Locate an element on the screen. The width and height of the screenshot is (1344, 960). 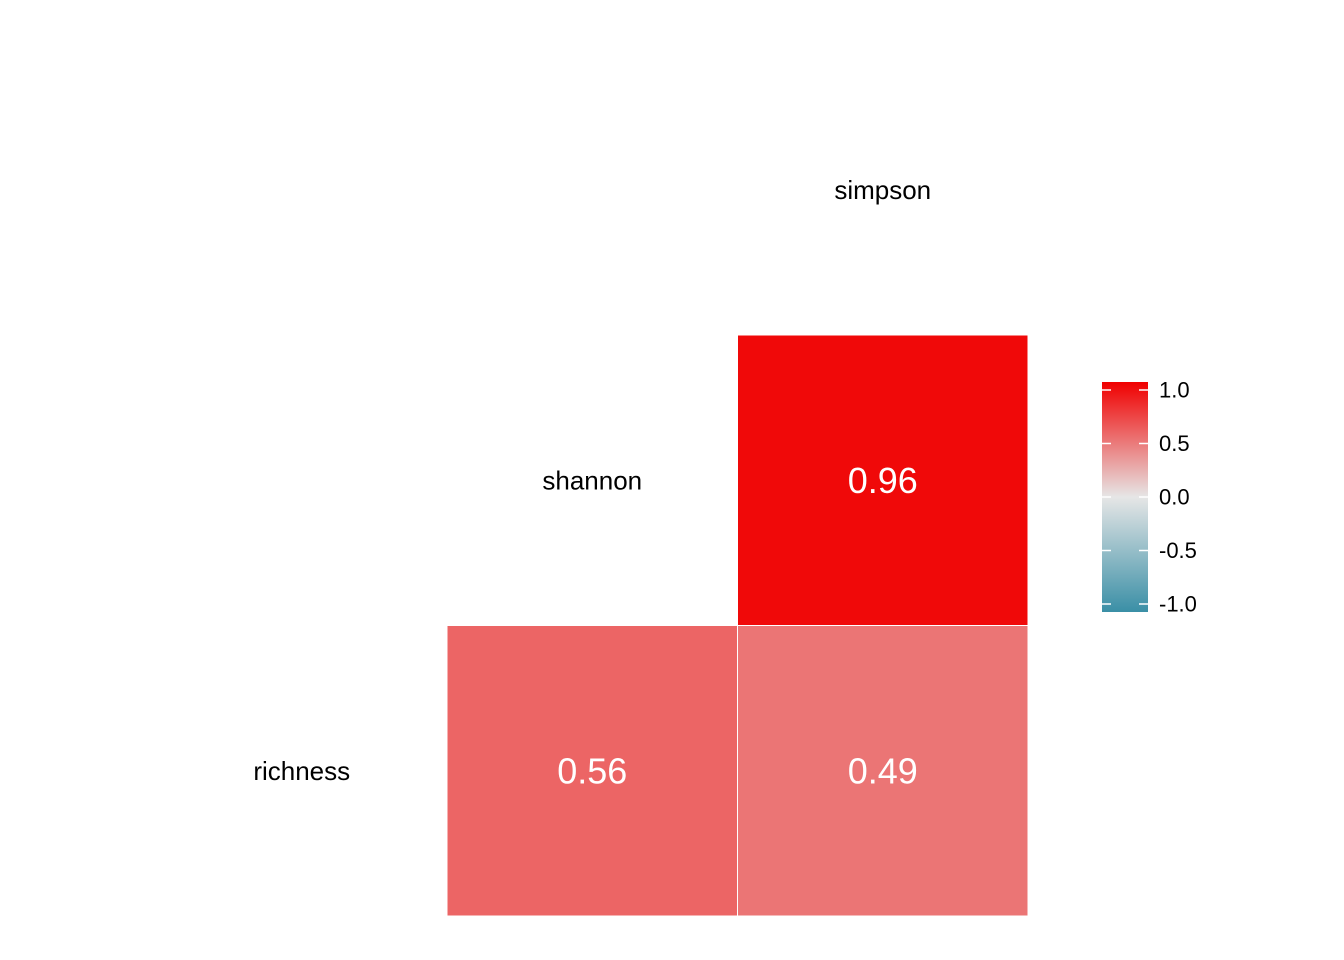
heatmap-cell-shannon-simpson is located at coordinates (883, 480).